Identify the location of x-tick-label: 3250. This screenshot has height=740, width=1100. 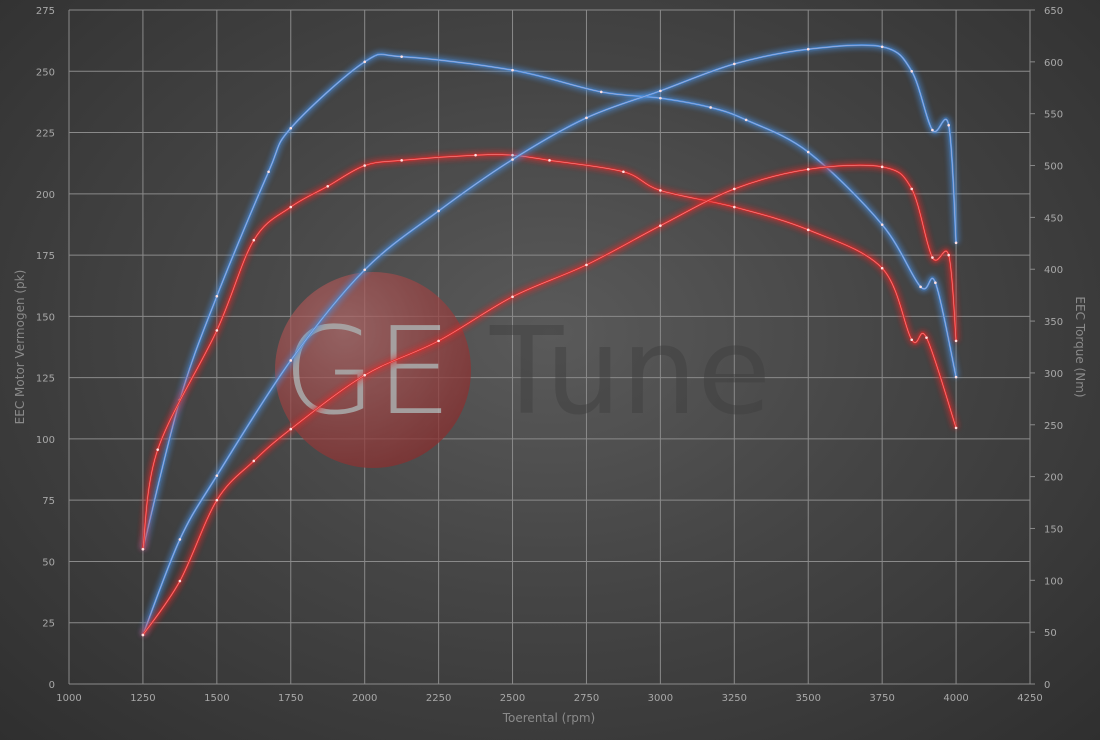
(734, 698).